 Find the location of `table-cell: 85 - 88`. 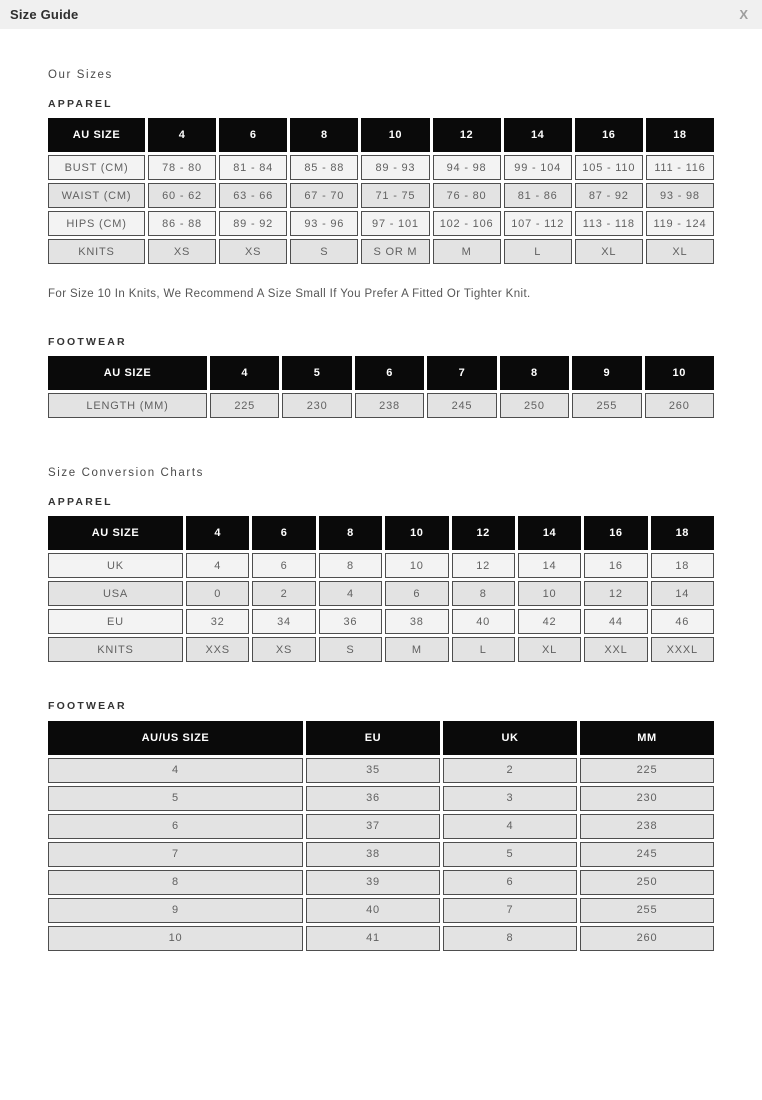

table-cell: 85 - 88 is located at coordinates (324, 167).